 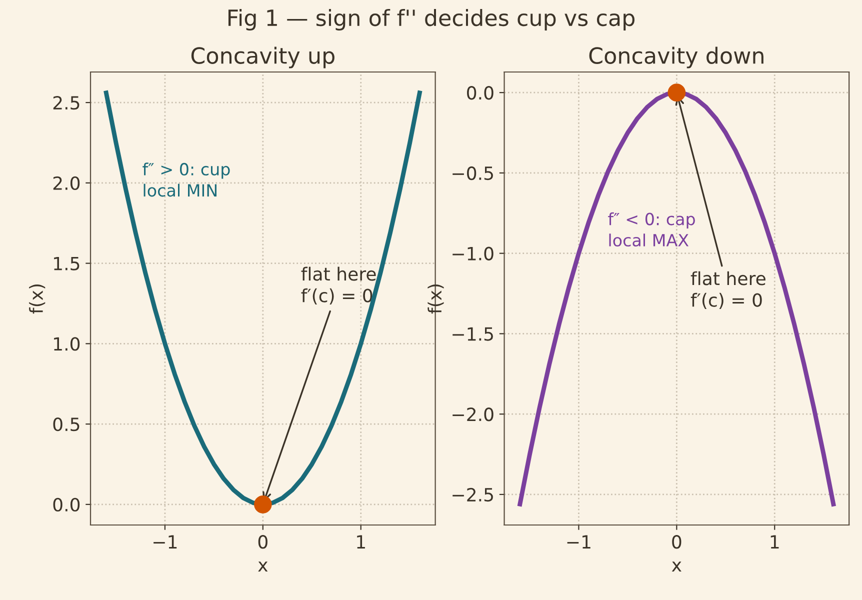 I want to click on y-tick-label: 2.5, so click(x=66, y=103).